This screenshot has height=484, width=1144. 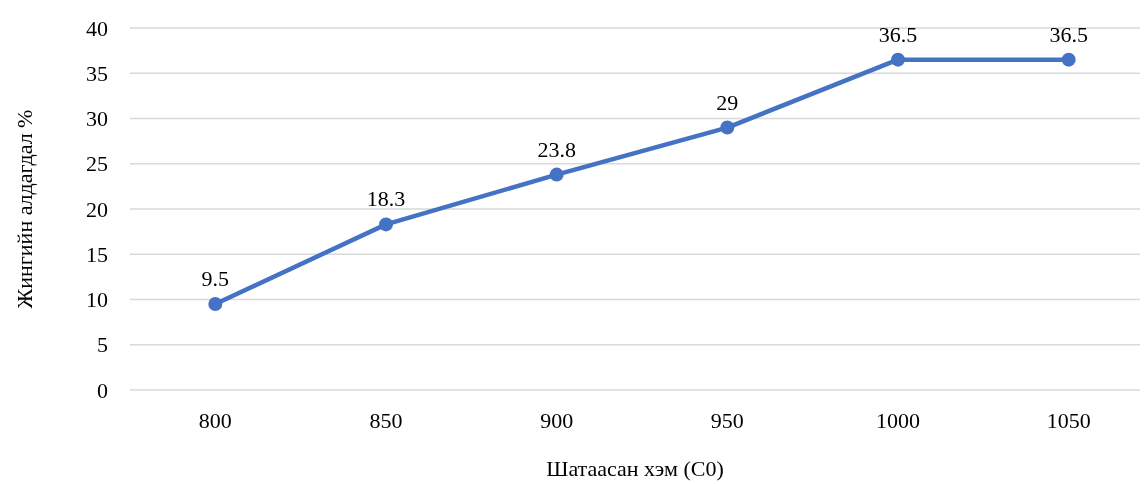 What do you see at coordinates (97, 119) in the screenshot?
I see `y-tick-label: 30` at bounding box center [97, 119].